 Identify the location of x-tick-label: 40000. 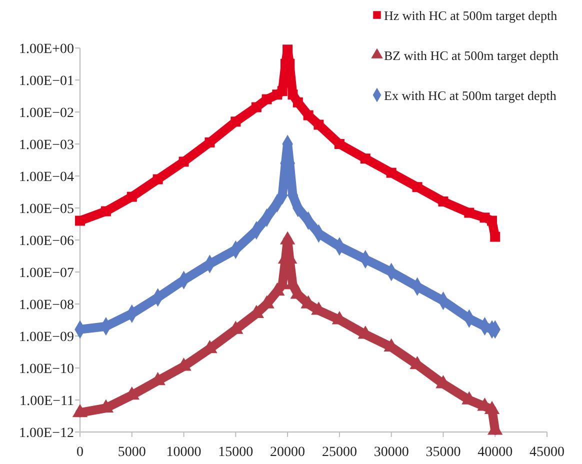
(495, 452).